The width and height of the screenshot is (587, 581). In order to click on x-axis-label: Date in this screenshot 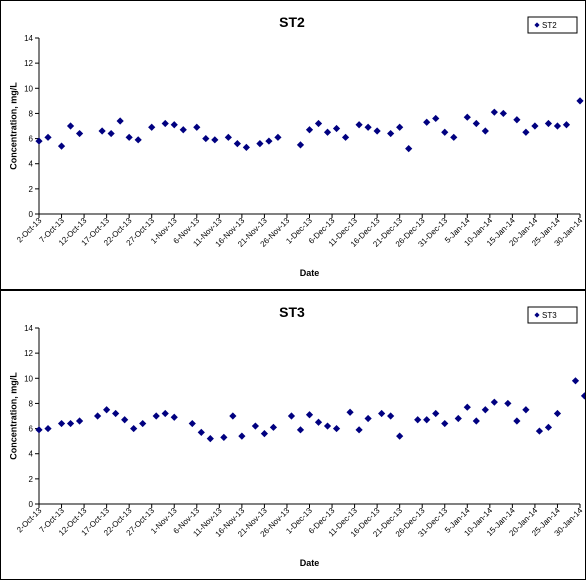, I will do `click(310, 563)`.